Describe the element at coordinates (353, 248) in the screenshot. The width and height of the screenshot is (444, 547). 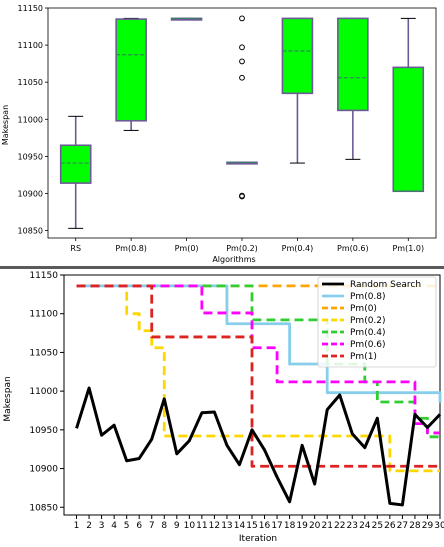
I see `boxplot-xtick-label: Pm(0.6)` at that location.